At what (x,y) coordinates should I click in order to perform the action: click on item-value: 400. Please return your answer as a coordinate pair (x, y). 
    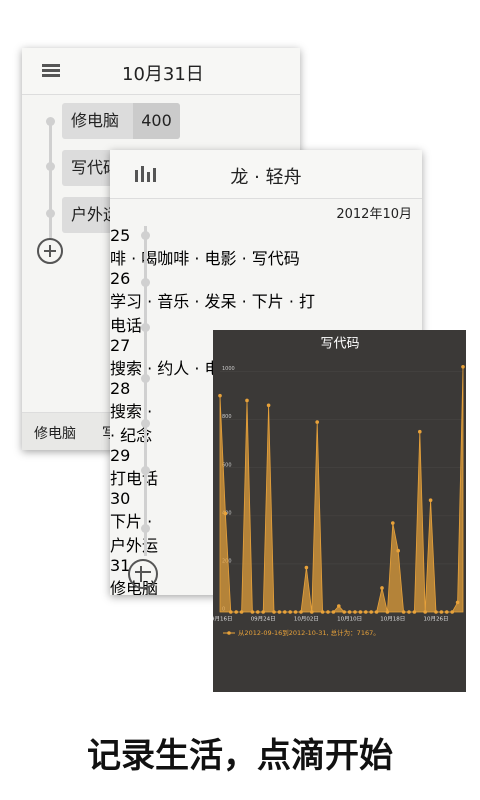
    Looking at the image, I should click on (156, 121).